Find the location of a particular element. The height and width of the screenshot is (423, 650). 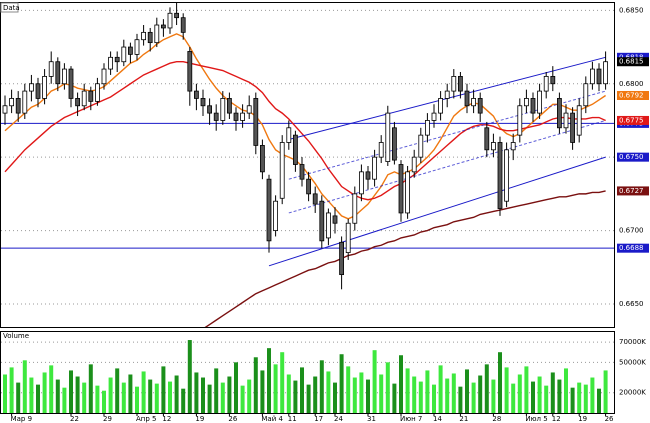

x-tick-label: 21 is located at coordinates (463, 419).